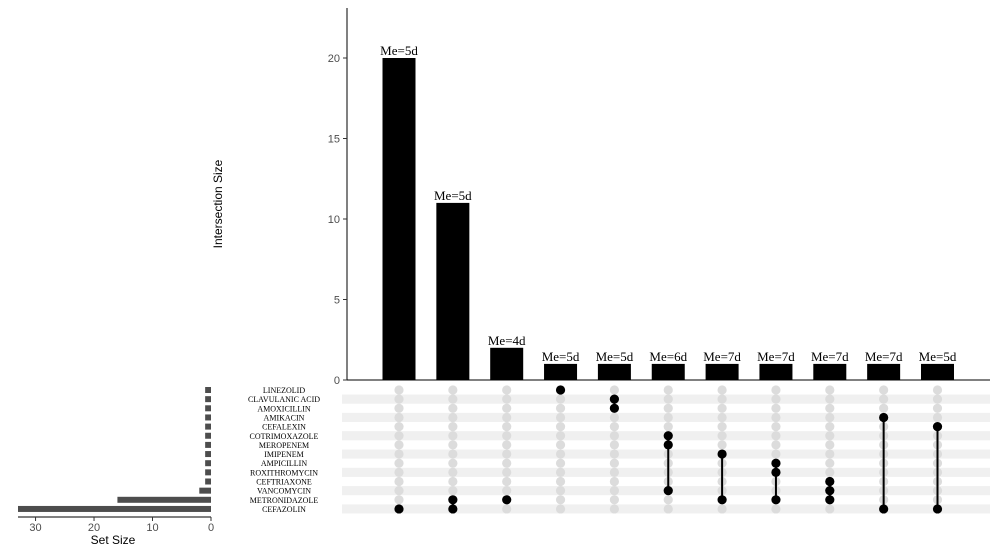  I want to click on set-label: CEFAZOLIN, so click(284, 509).